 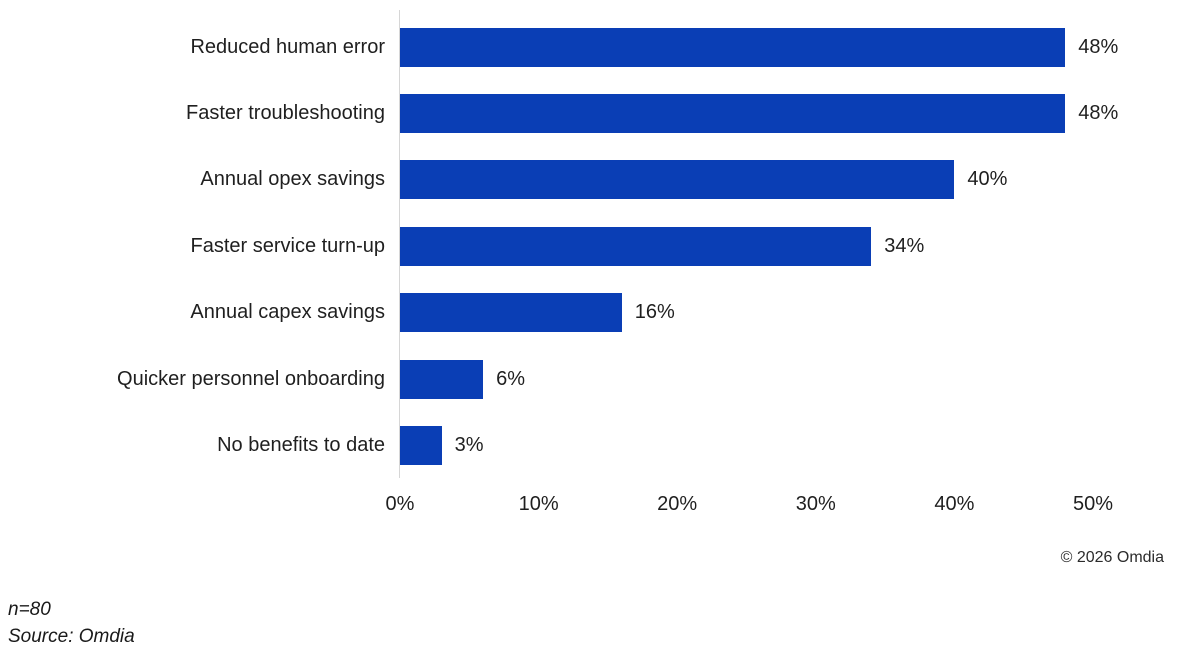 I want to click on category-label: Annual capex savings, so click(x=287, y=312).